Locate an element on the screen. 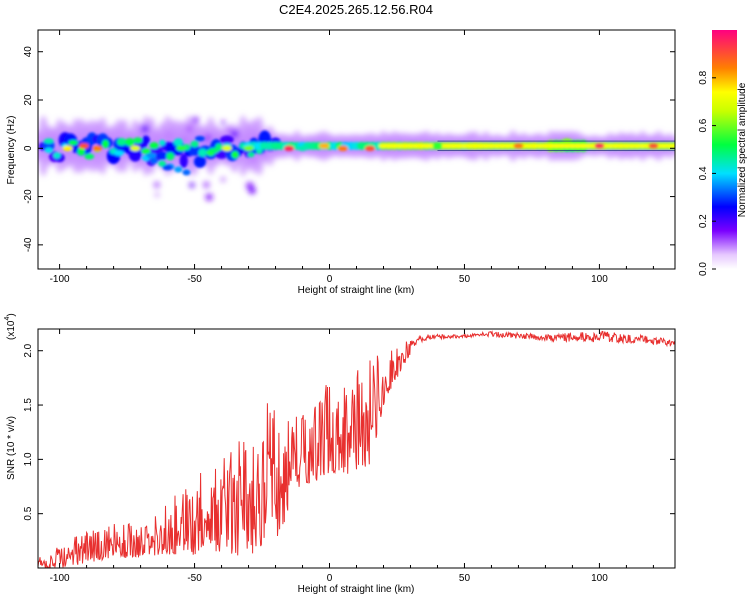 This screenshot has height=600, width=750. spectral-core is located at coordinates (672, 146).